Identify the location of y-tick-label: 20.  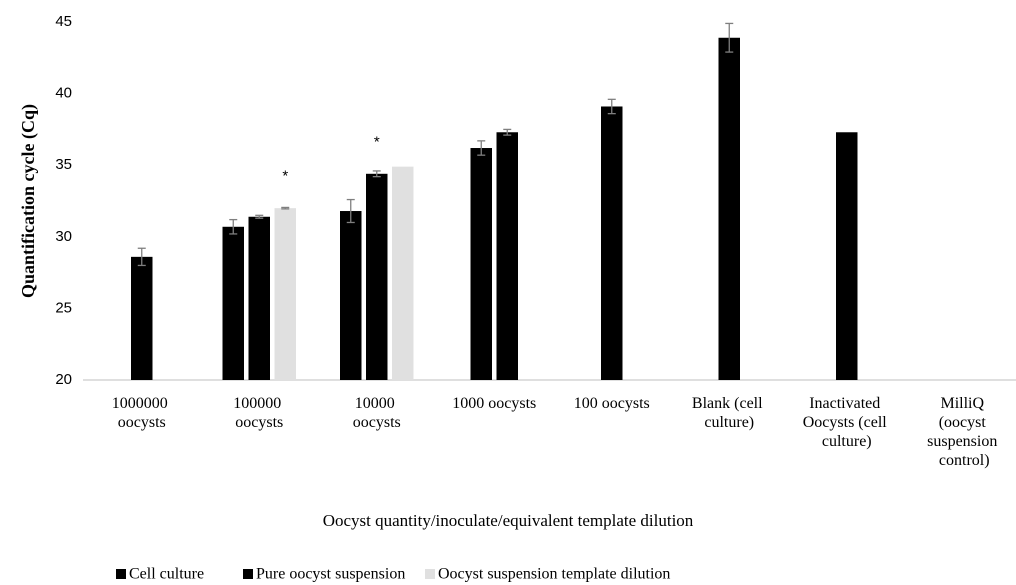
(63, 379).